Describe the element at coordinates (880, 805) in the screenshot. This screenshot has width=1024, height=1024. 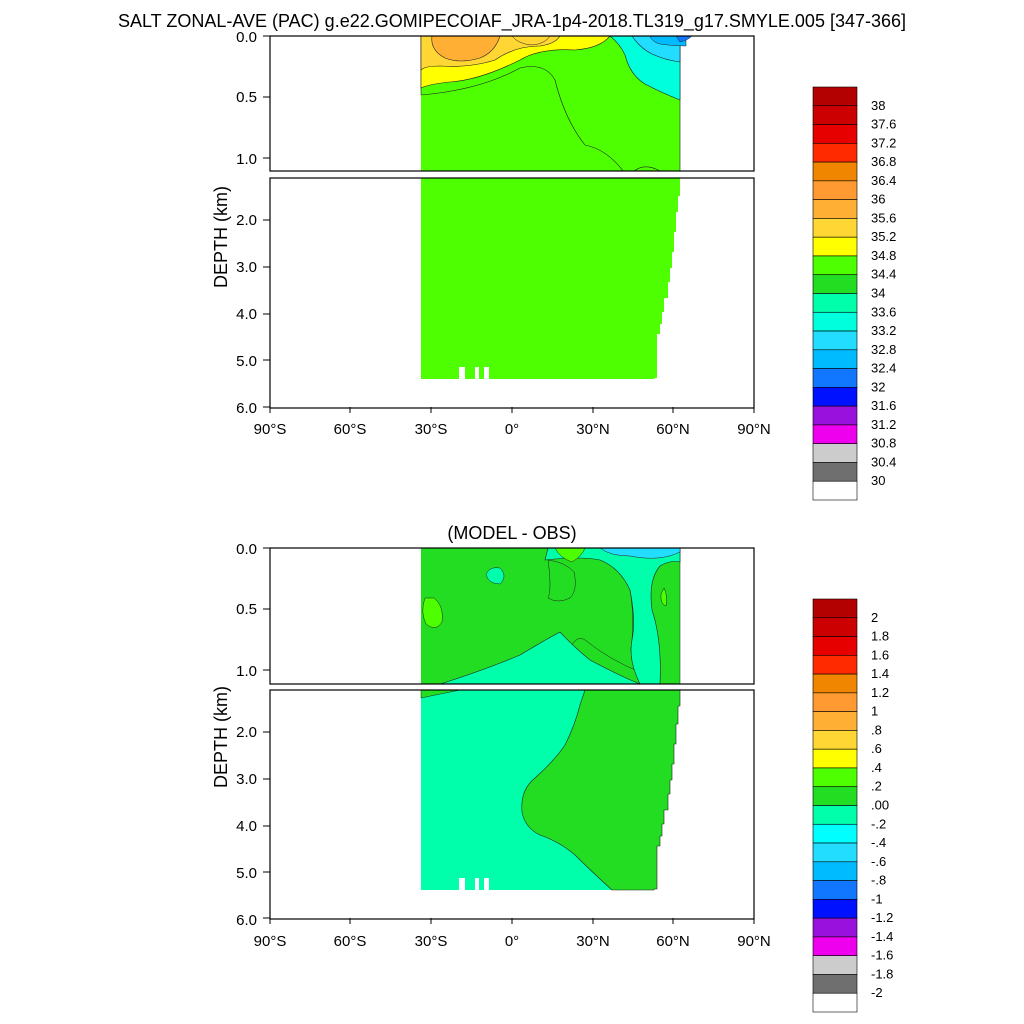
I see `colorbar-label: .00` at that location.